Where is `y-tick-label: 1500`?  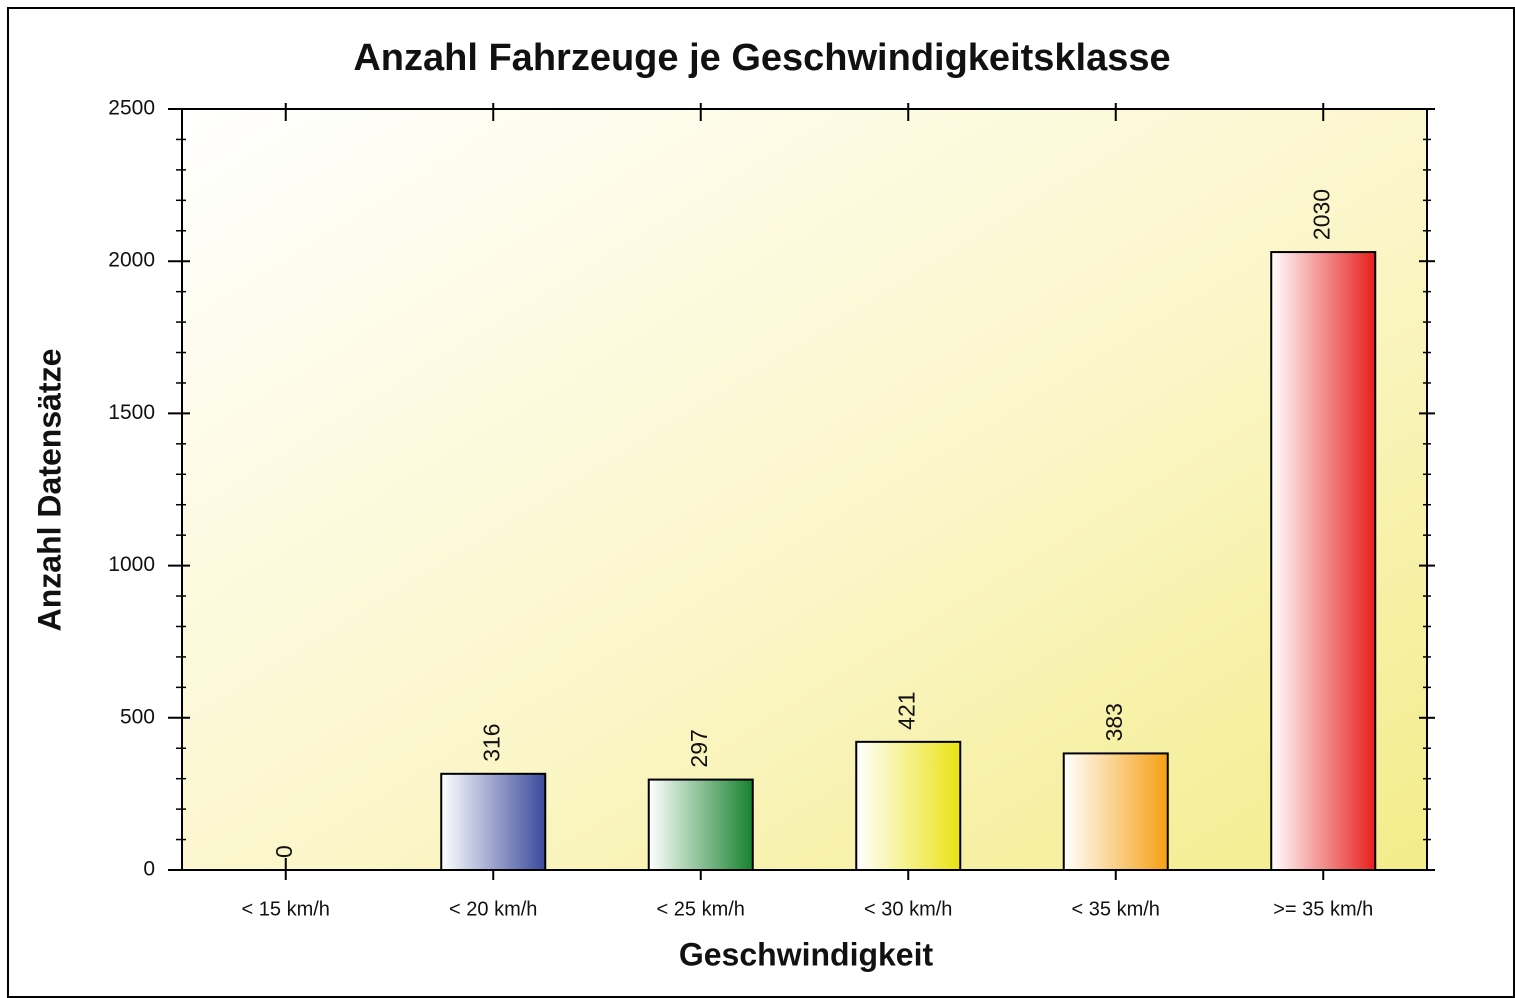
y-tick-label: 1500 is located at coordinates (131, 412).